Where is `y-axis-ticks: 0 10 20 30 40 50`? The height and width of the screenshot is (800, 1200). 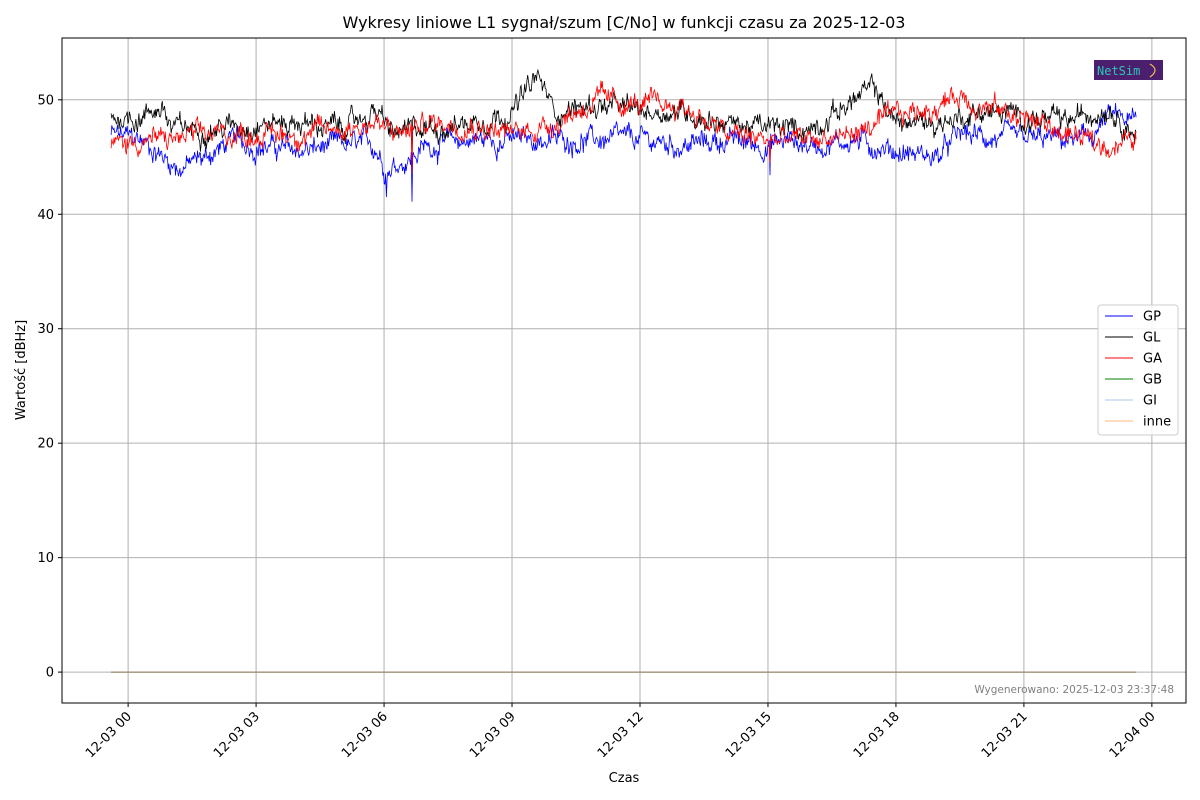
y-axis-ticks: 0 10 20 30 40 50 is located at coordinates (49, 387).